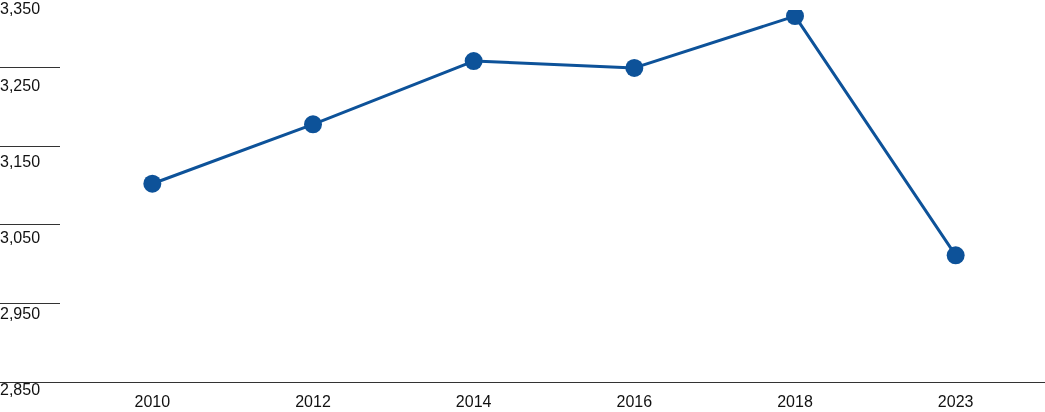  What do you see at coordinates (473, 402) in the screenshot?
I see `x-tick-label: 2014` at bounding box center [473, 402].